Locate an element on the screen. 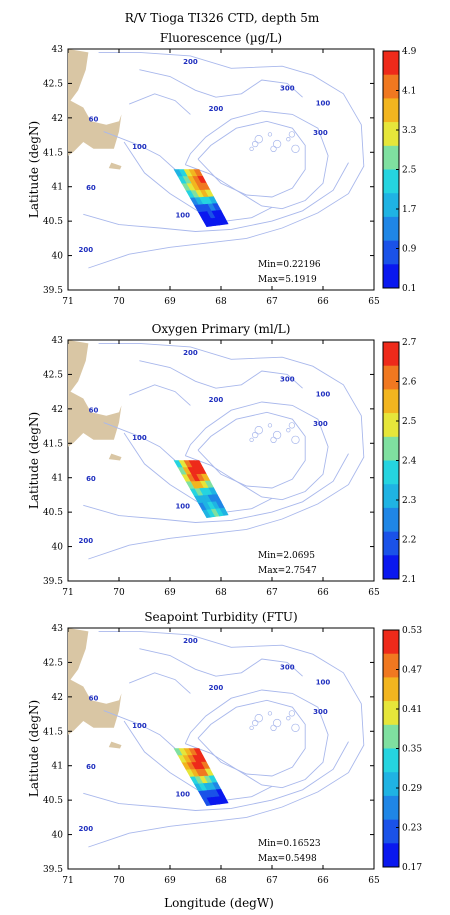 The image size is (450, 915). colorbar-tick-label: 2.6 is located at coordinates (409, 383).